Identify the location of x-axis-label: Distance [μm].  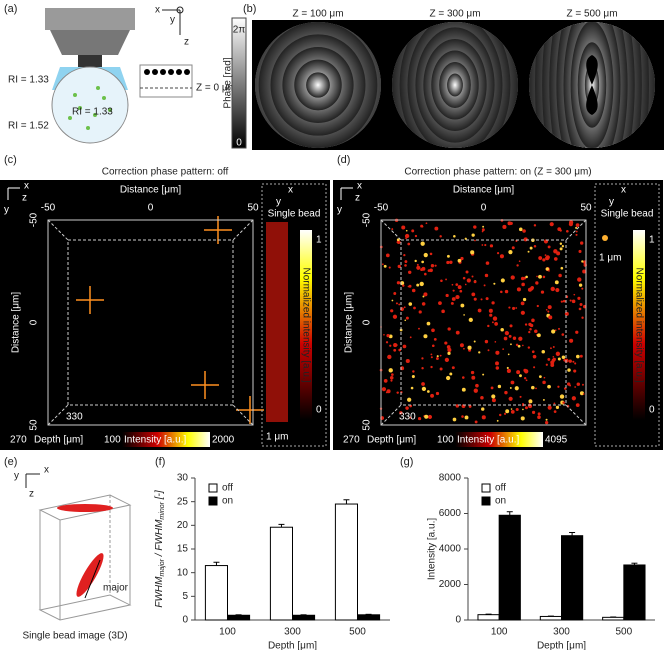
(484, 190).